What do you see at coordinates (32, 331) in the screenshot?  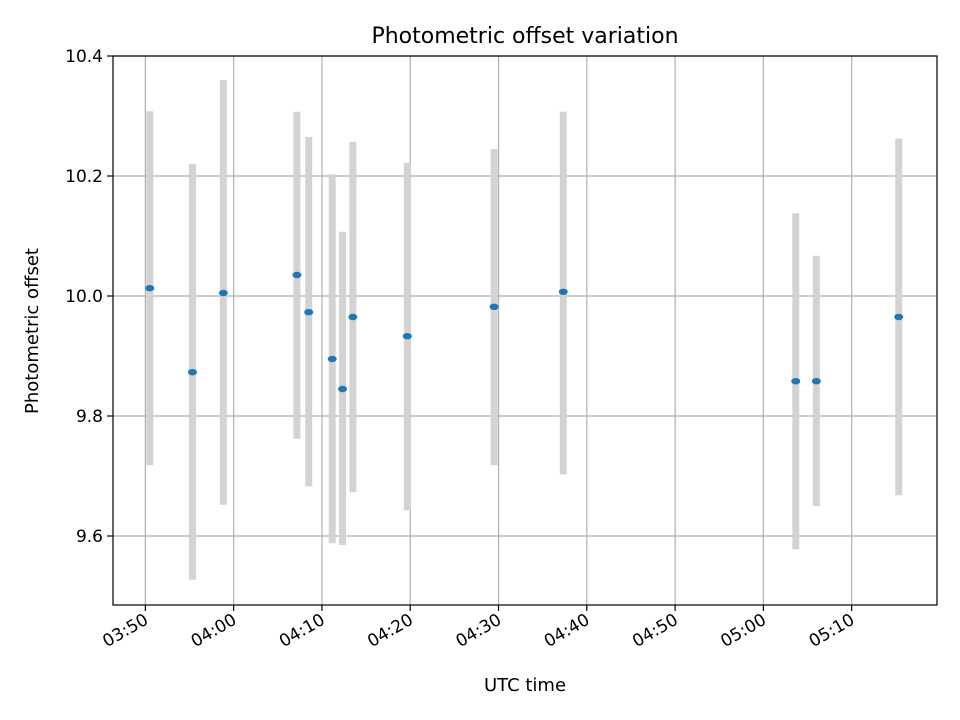 I see `y-axis-label: Photometric offset` at bounding box center [32, 331].